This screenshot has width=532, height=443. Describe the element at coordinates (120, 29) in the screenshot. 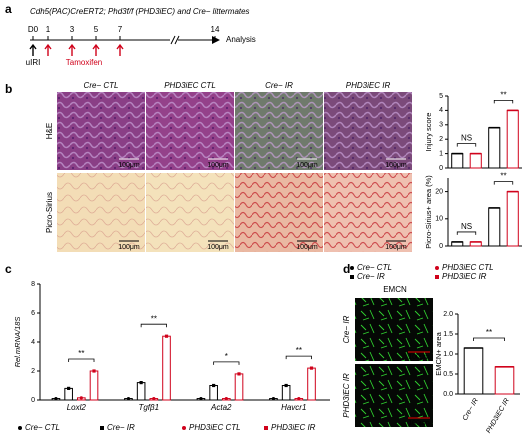

I see `timeline-day: 7` at that location.